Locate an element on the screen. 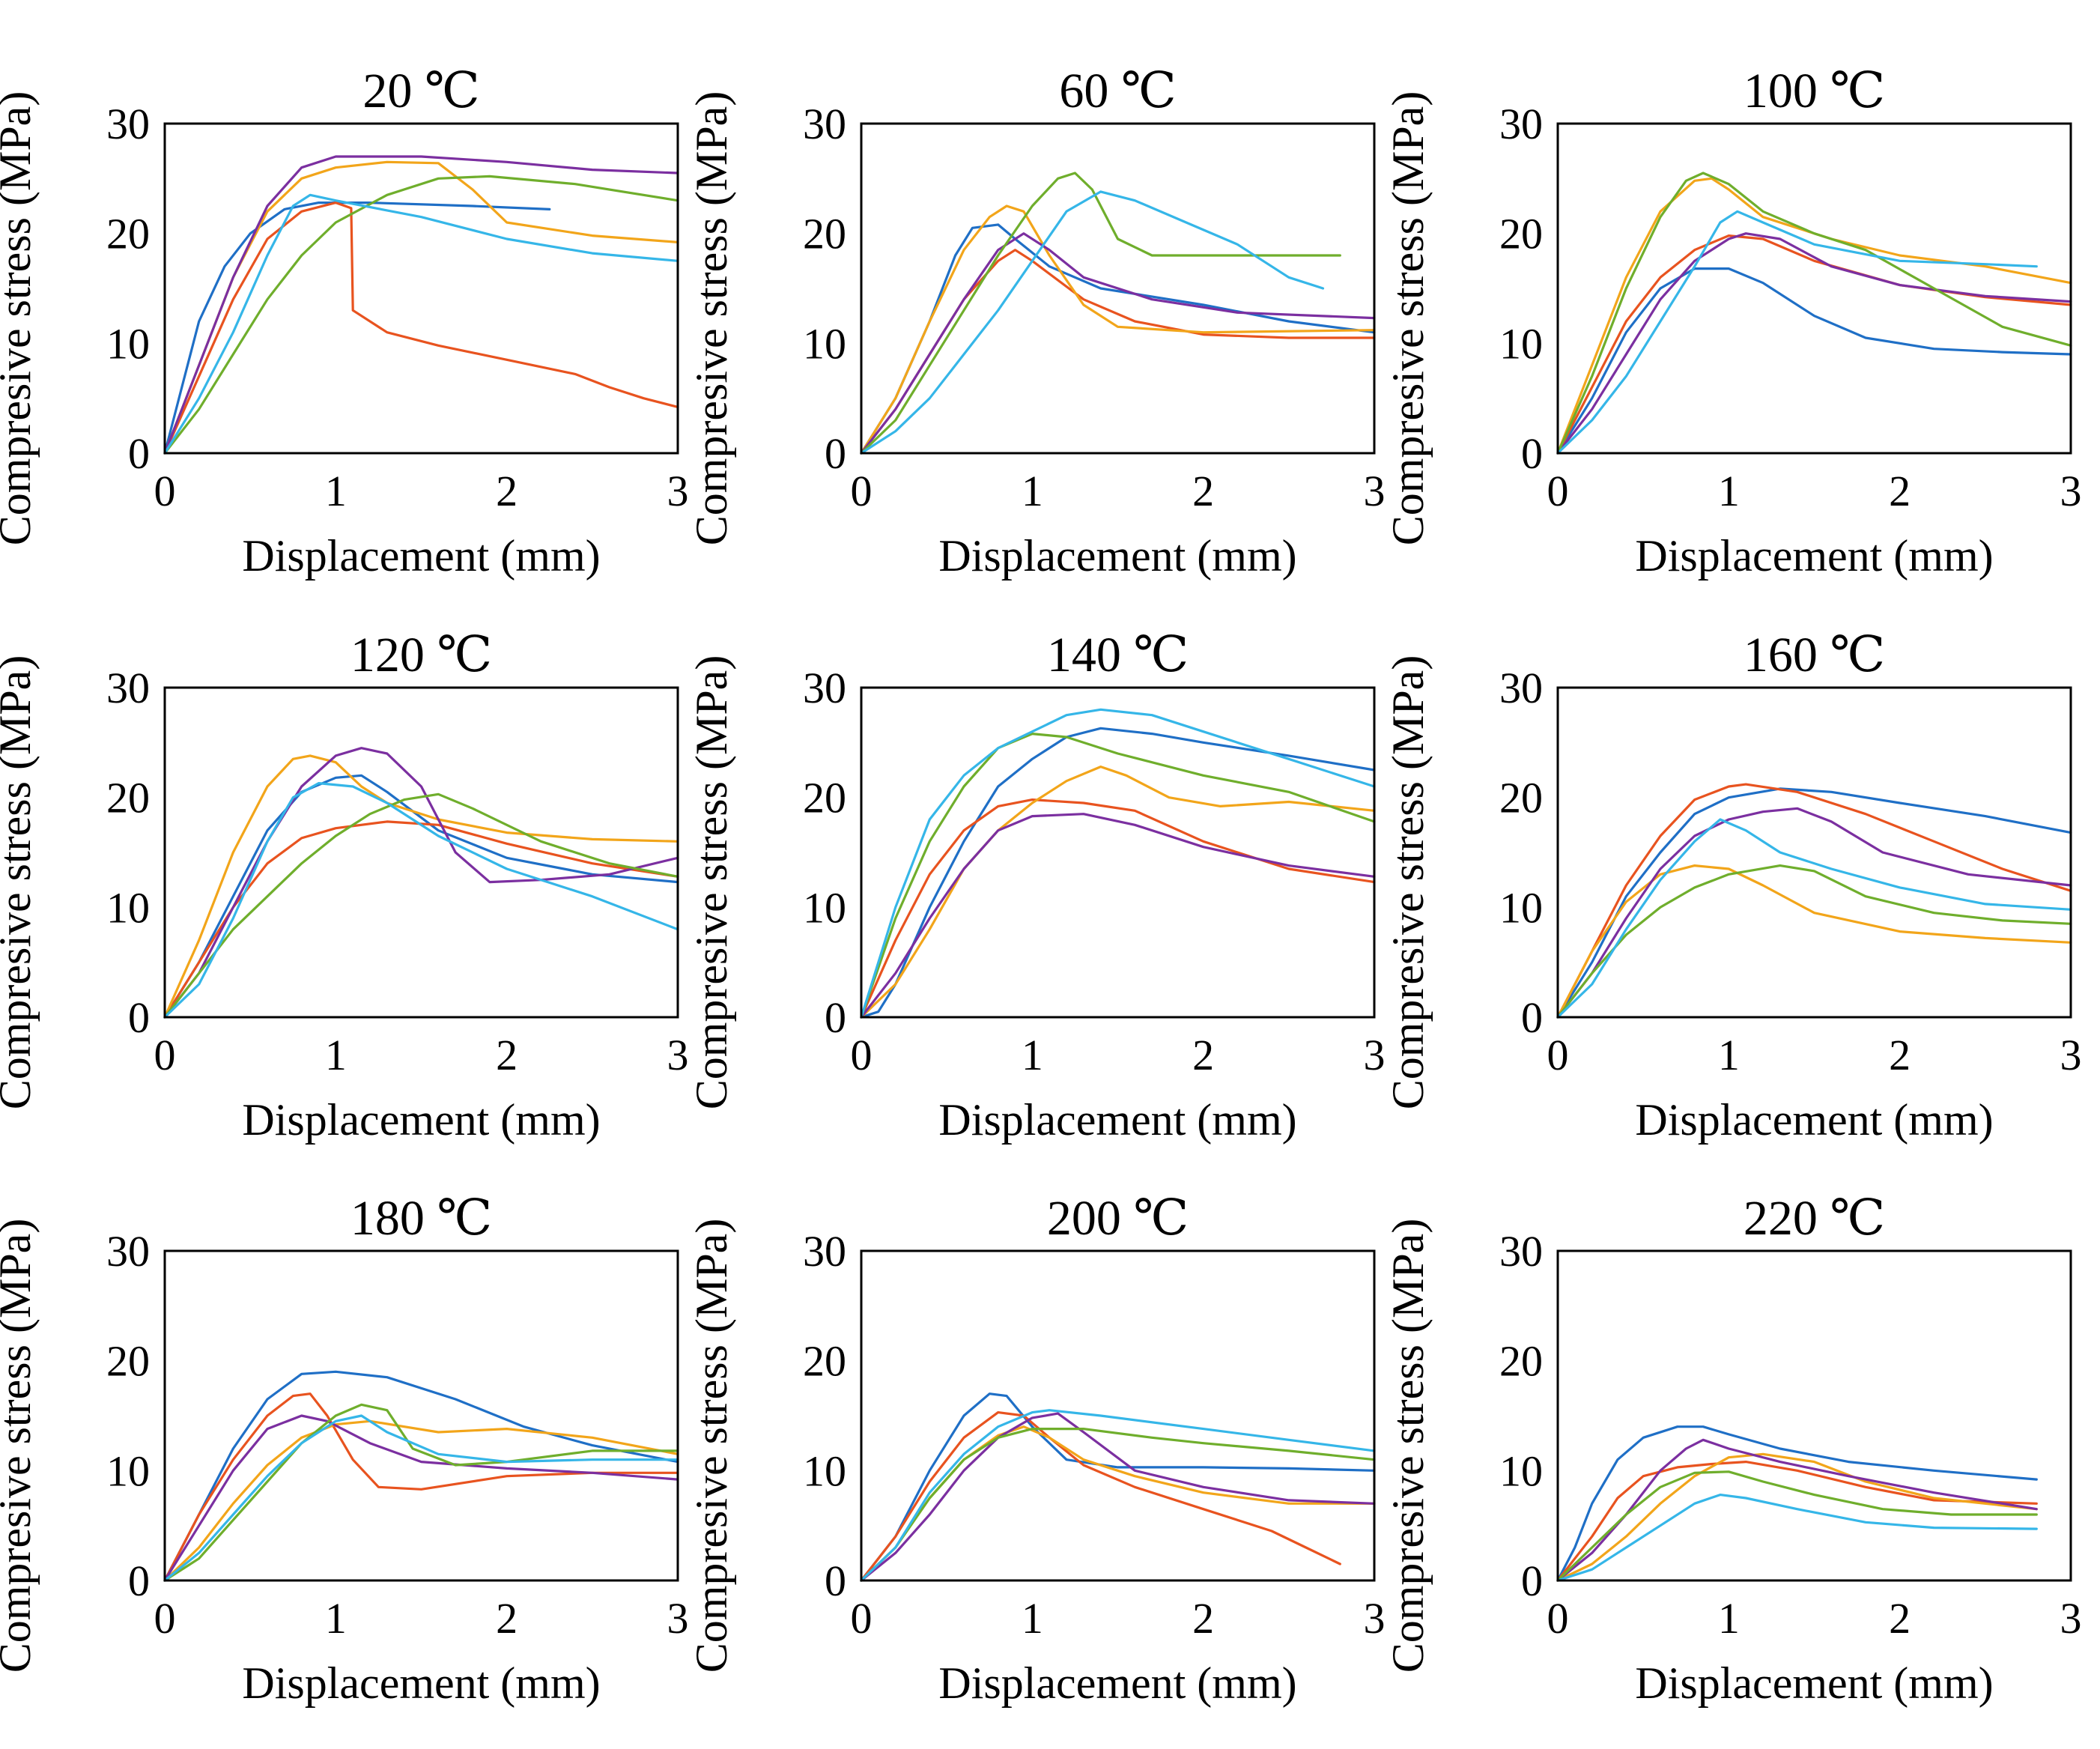 Image resolution: width=2100 pixels, height=1749 pixels. chart-title: 180 ℃ is located at coordinates (421, 1218).